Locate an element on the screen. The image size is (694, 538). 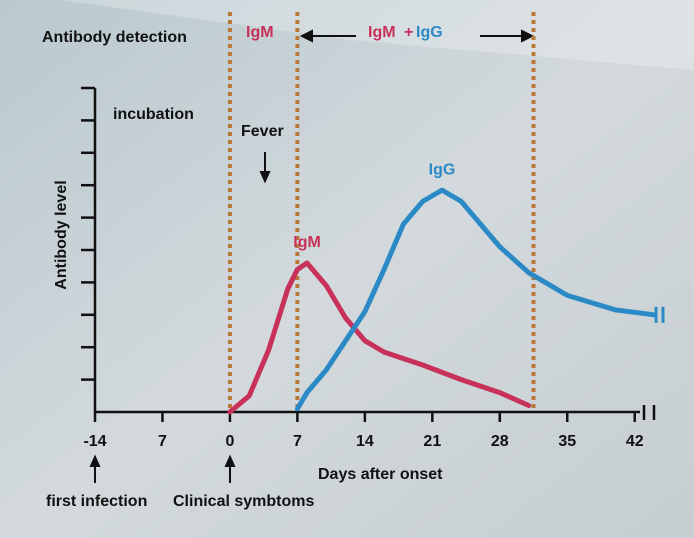
first-infection-label: first infection is located at coordinates (96, 501).